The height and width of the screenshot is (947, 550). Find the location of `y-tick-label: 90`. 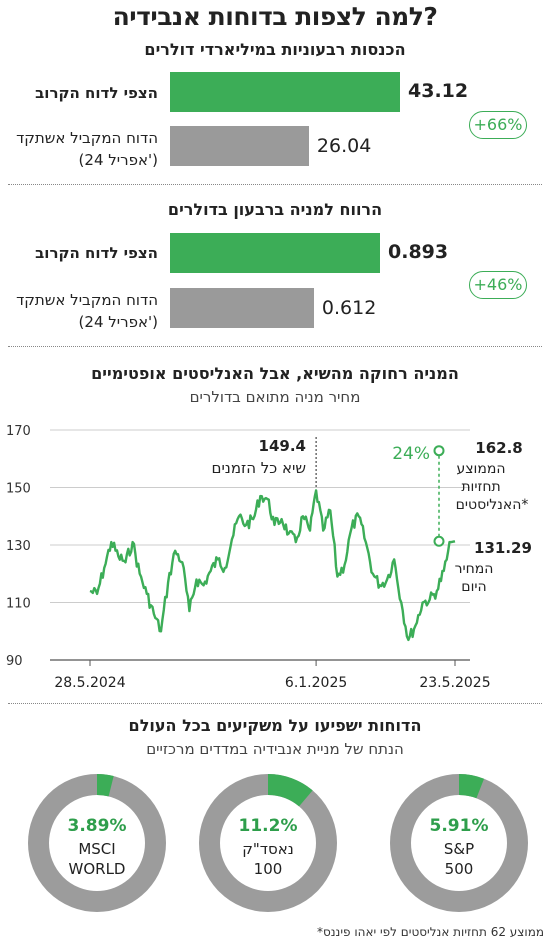

y-tick-label: 90 is located at coordinates (14, 661).